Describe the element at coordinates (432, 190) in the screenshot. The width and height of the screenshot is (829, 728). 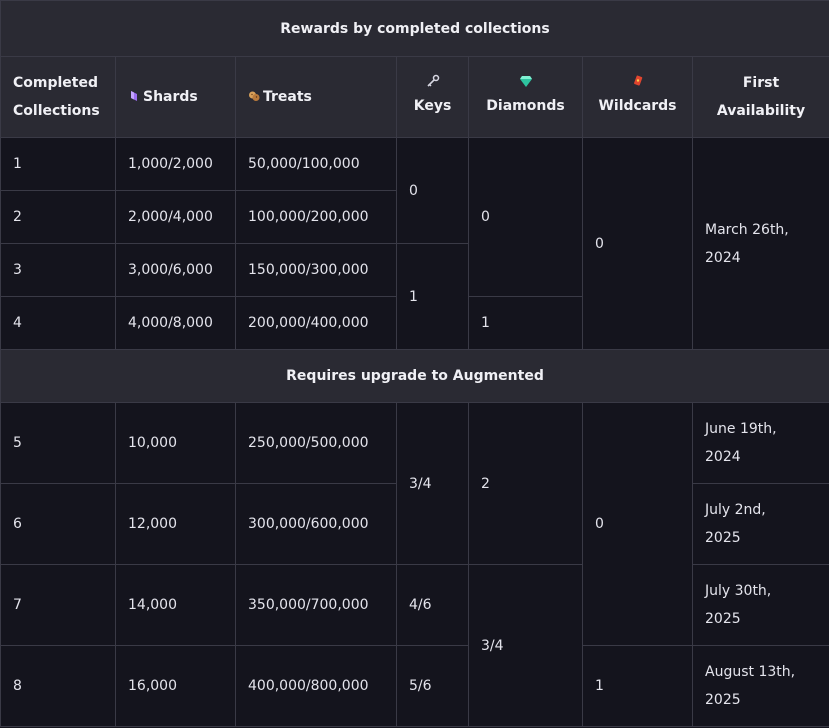
I see `cell-keys: 0` at that location.